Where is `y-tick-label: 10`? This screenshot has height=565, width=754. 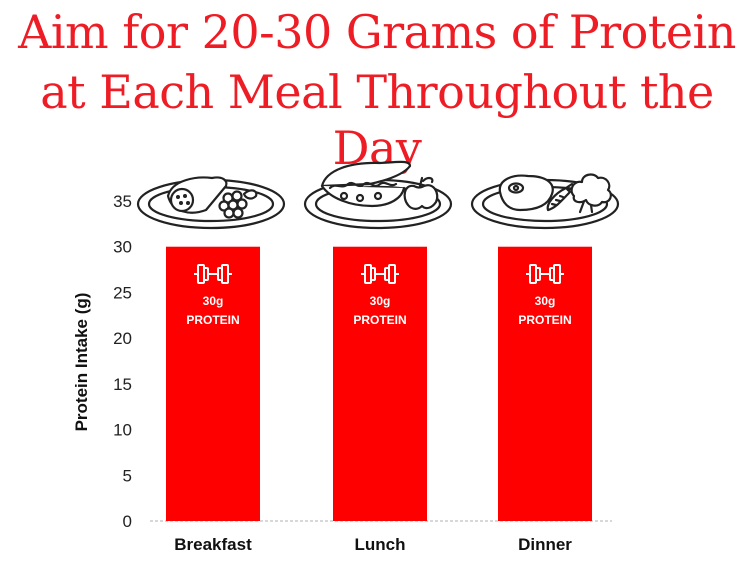 y-tick-label: 10 is located at coordinates (122, 430).